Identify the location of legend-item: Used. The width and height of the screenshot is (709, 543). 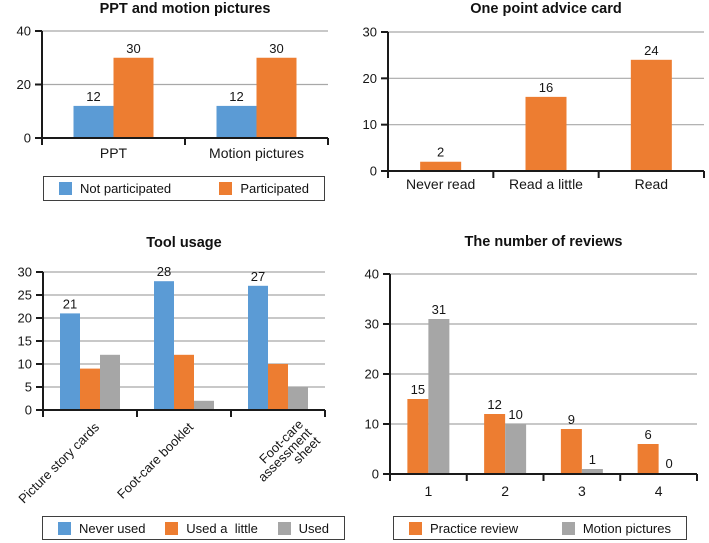
(303, 528).